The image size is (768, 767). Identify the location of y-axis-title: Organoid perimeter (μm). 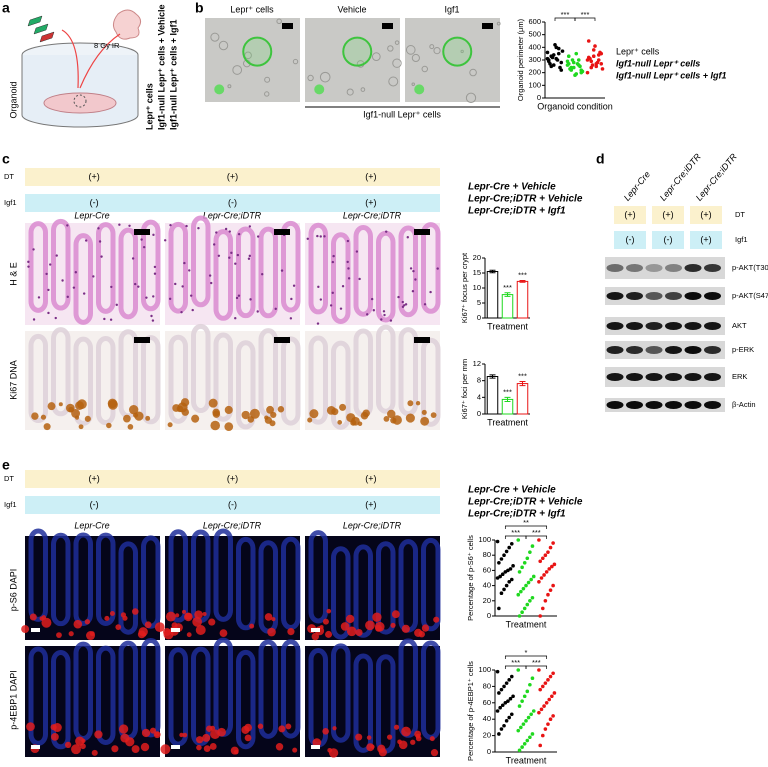
(520, 59).